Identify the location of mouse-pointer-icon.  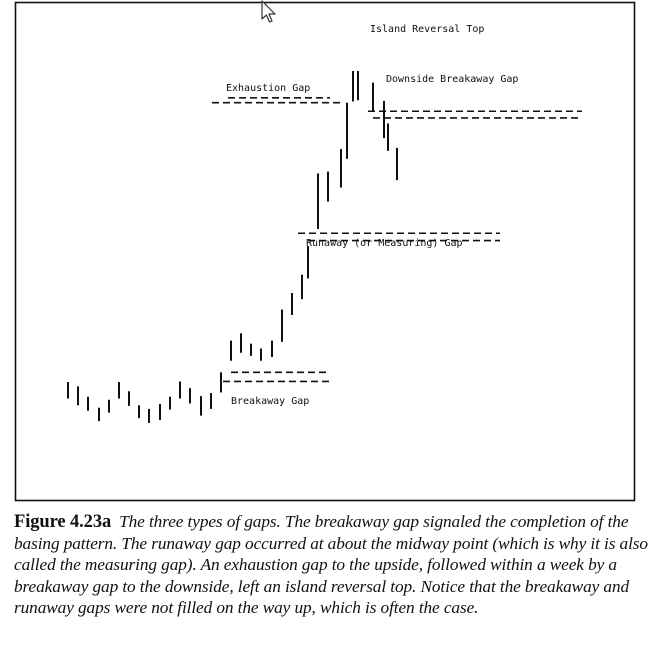
(268, 11).